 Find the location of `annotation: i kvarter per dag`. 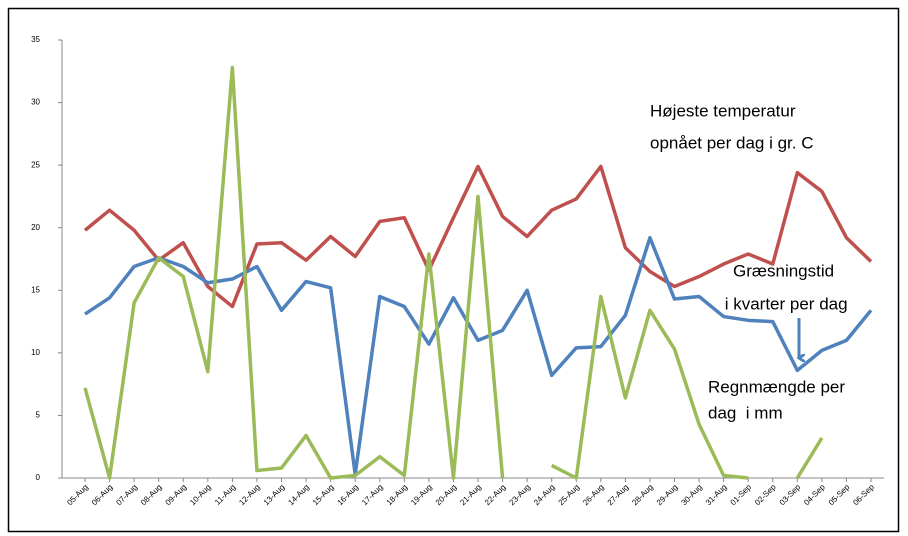

annotation: i kvarter per dag is located at coordinates (784, 303).